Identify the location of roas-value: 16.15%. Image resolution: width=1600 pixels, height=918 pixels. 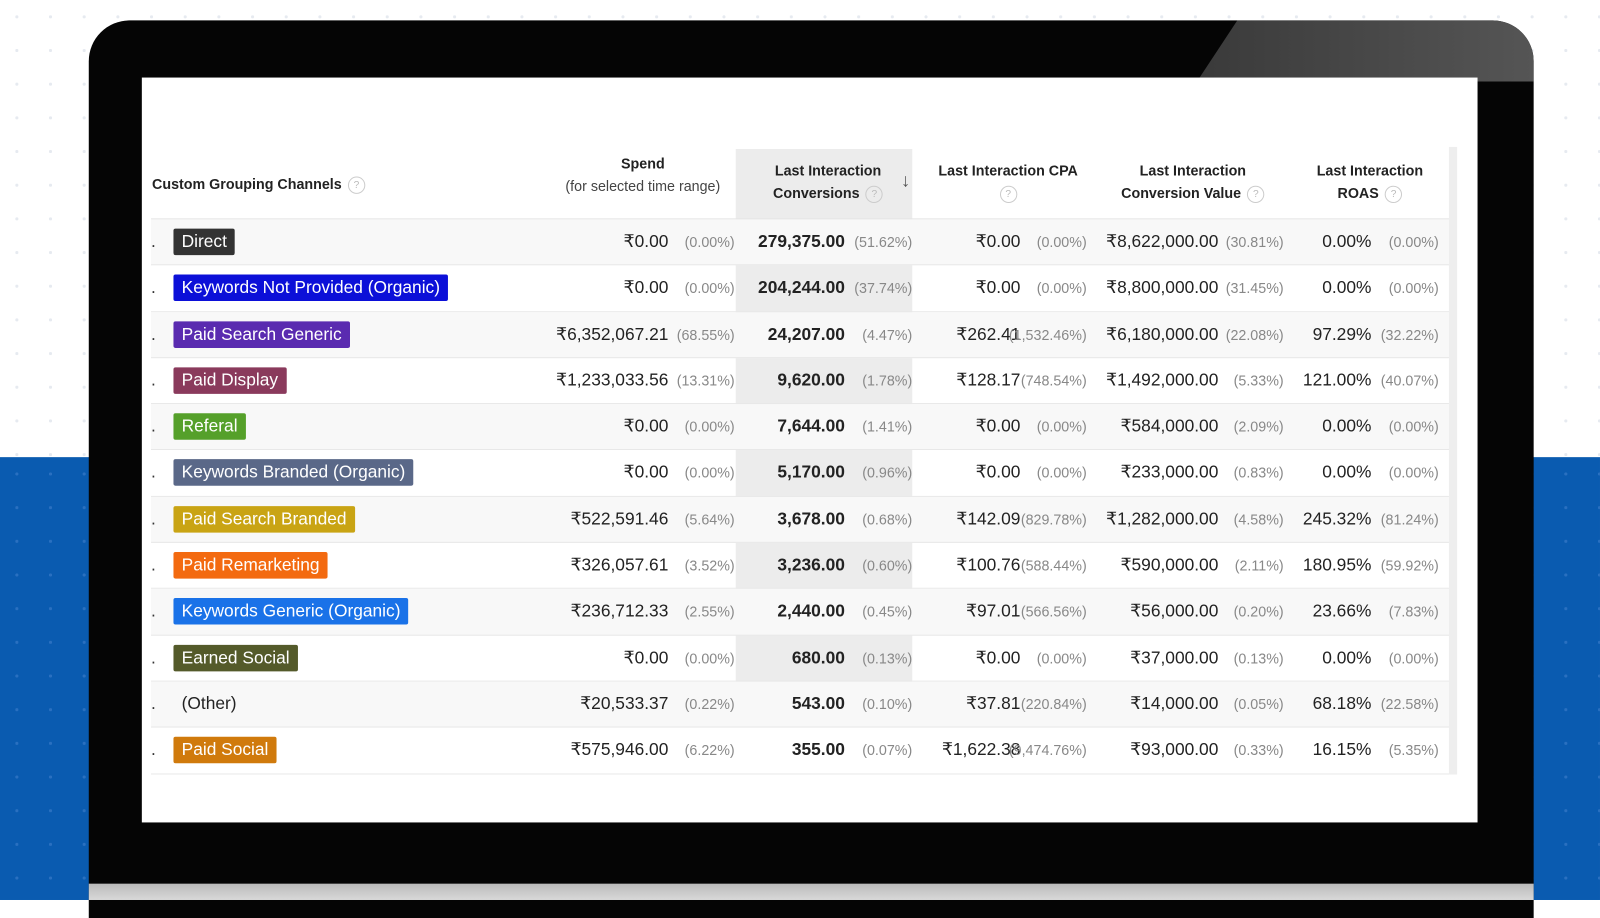
(1342, 750).